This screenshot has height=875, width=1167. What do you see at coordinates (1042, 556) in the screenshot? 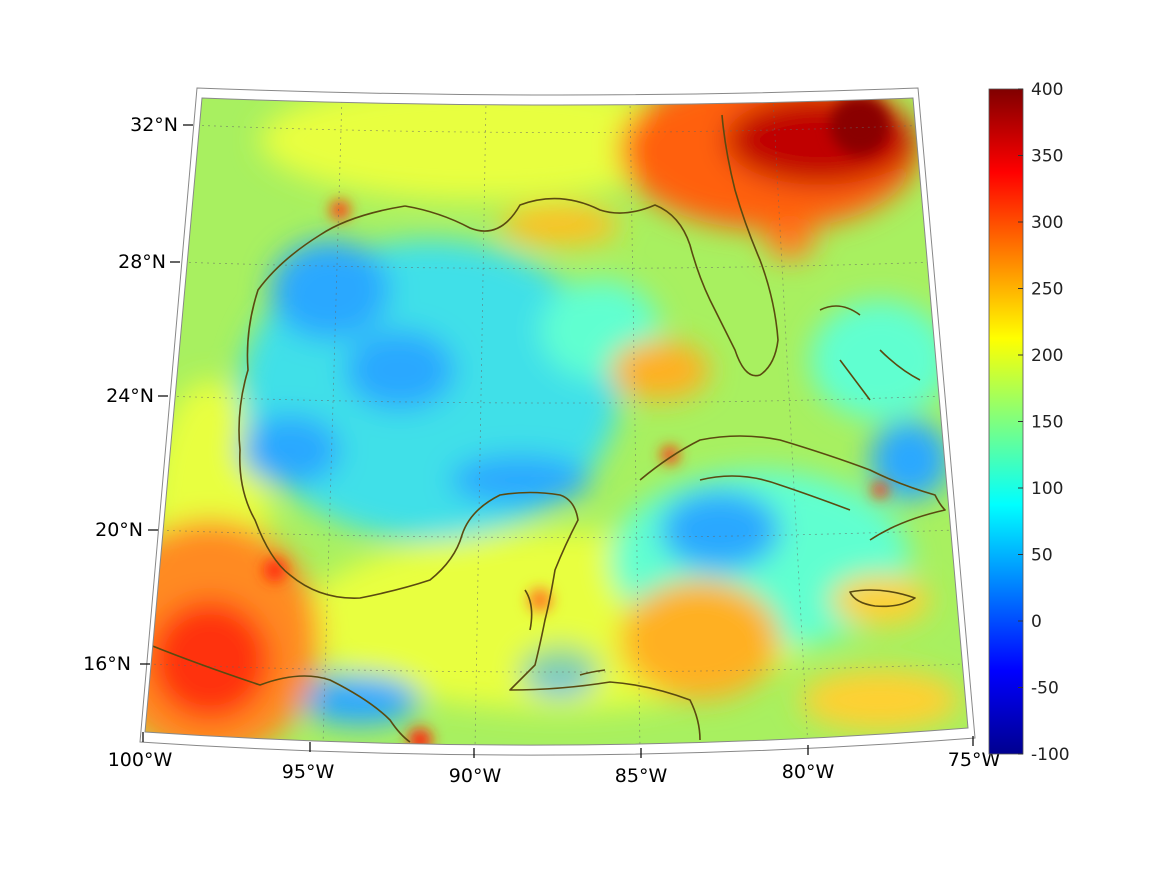
I see `colorbar-tick-label: 50` at bounding box center [1042, 556].